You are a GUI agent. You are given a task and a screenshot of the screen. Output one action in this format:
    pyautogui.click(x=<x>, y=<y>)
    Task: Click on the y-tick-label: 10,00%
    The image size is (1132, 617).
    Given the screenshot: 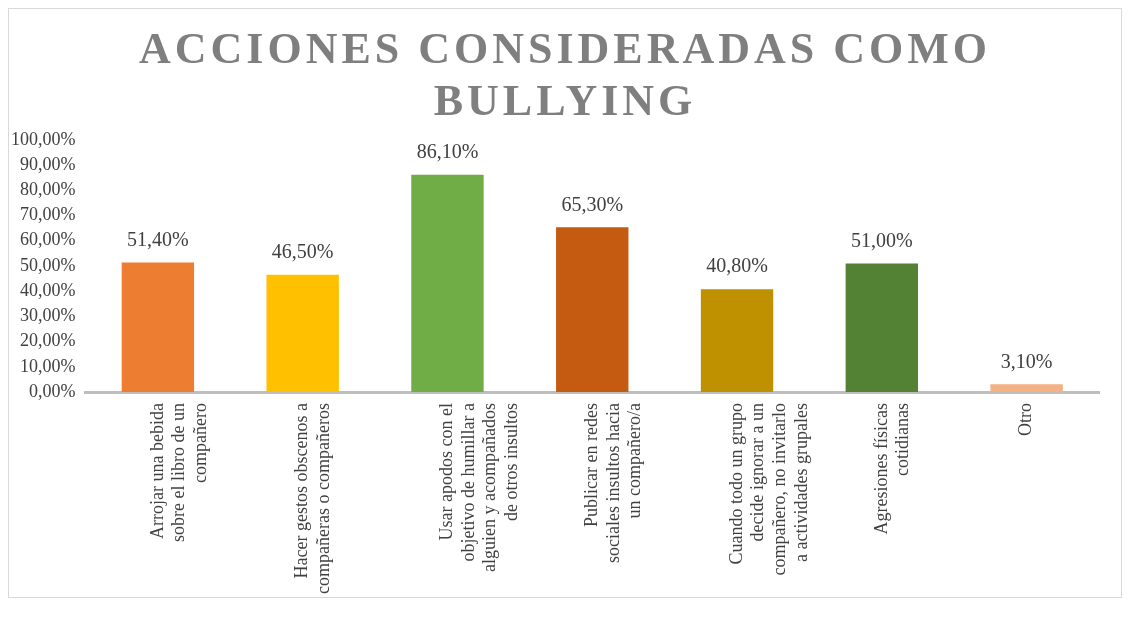 What is the action you would take?
    pyautogui.click(x=47, y=365)
    